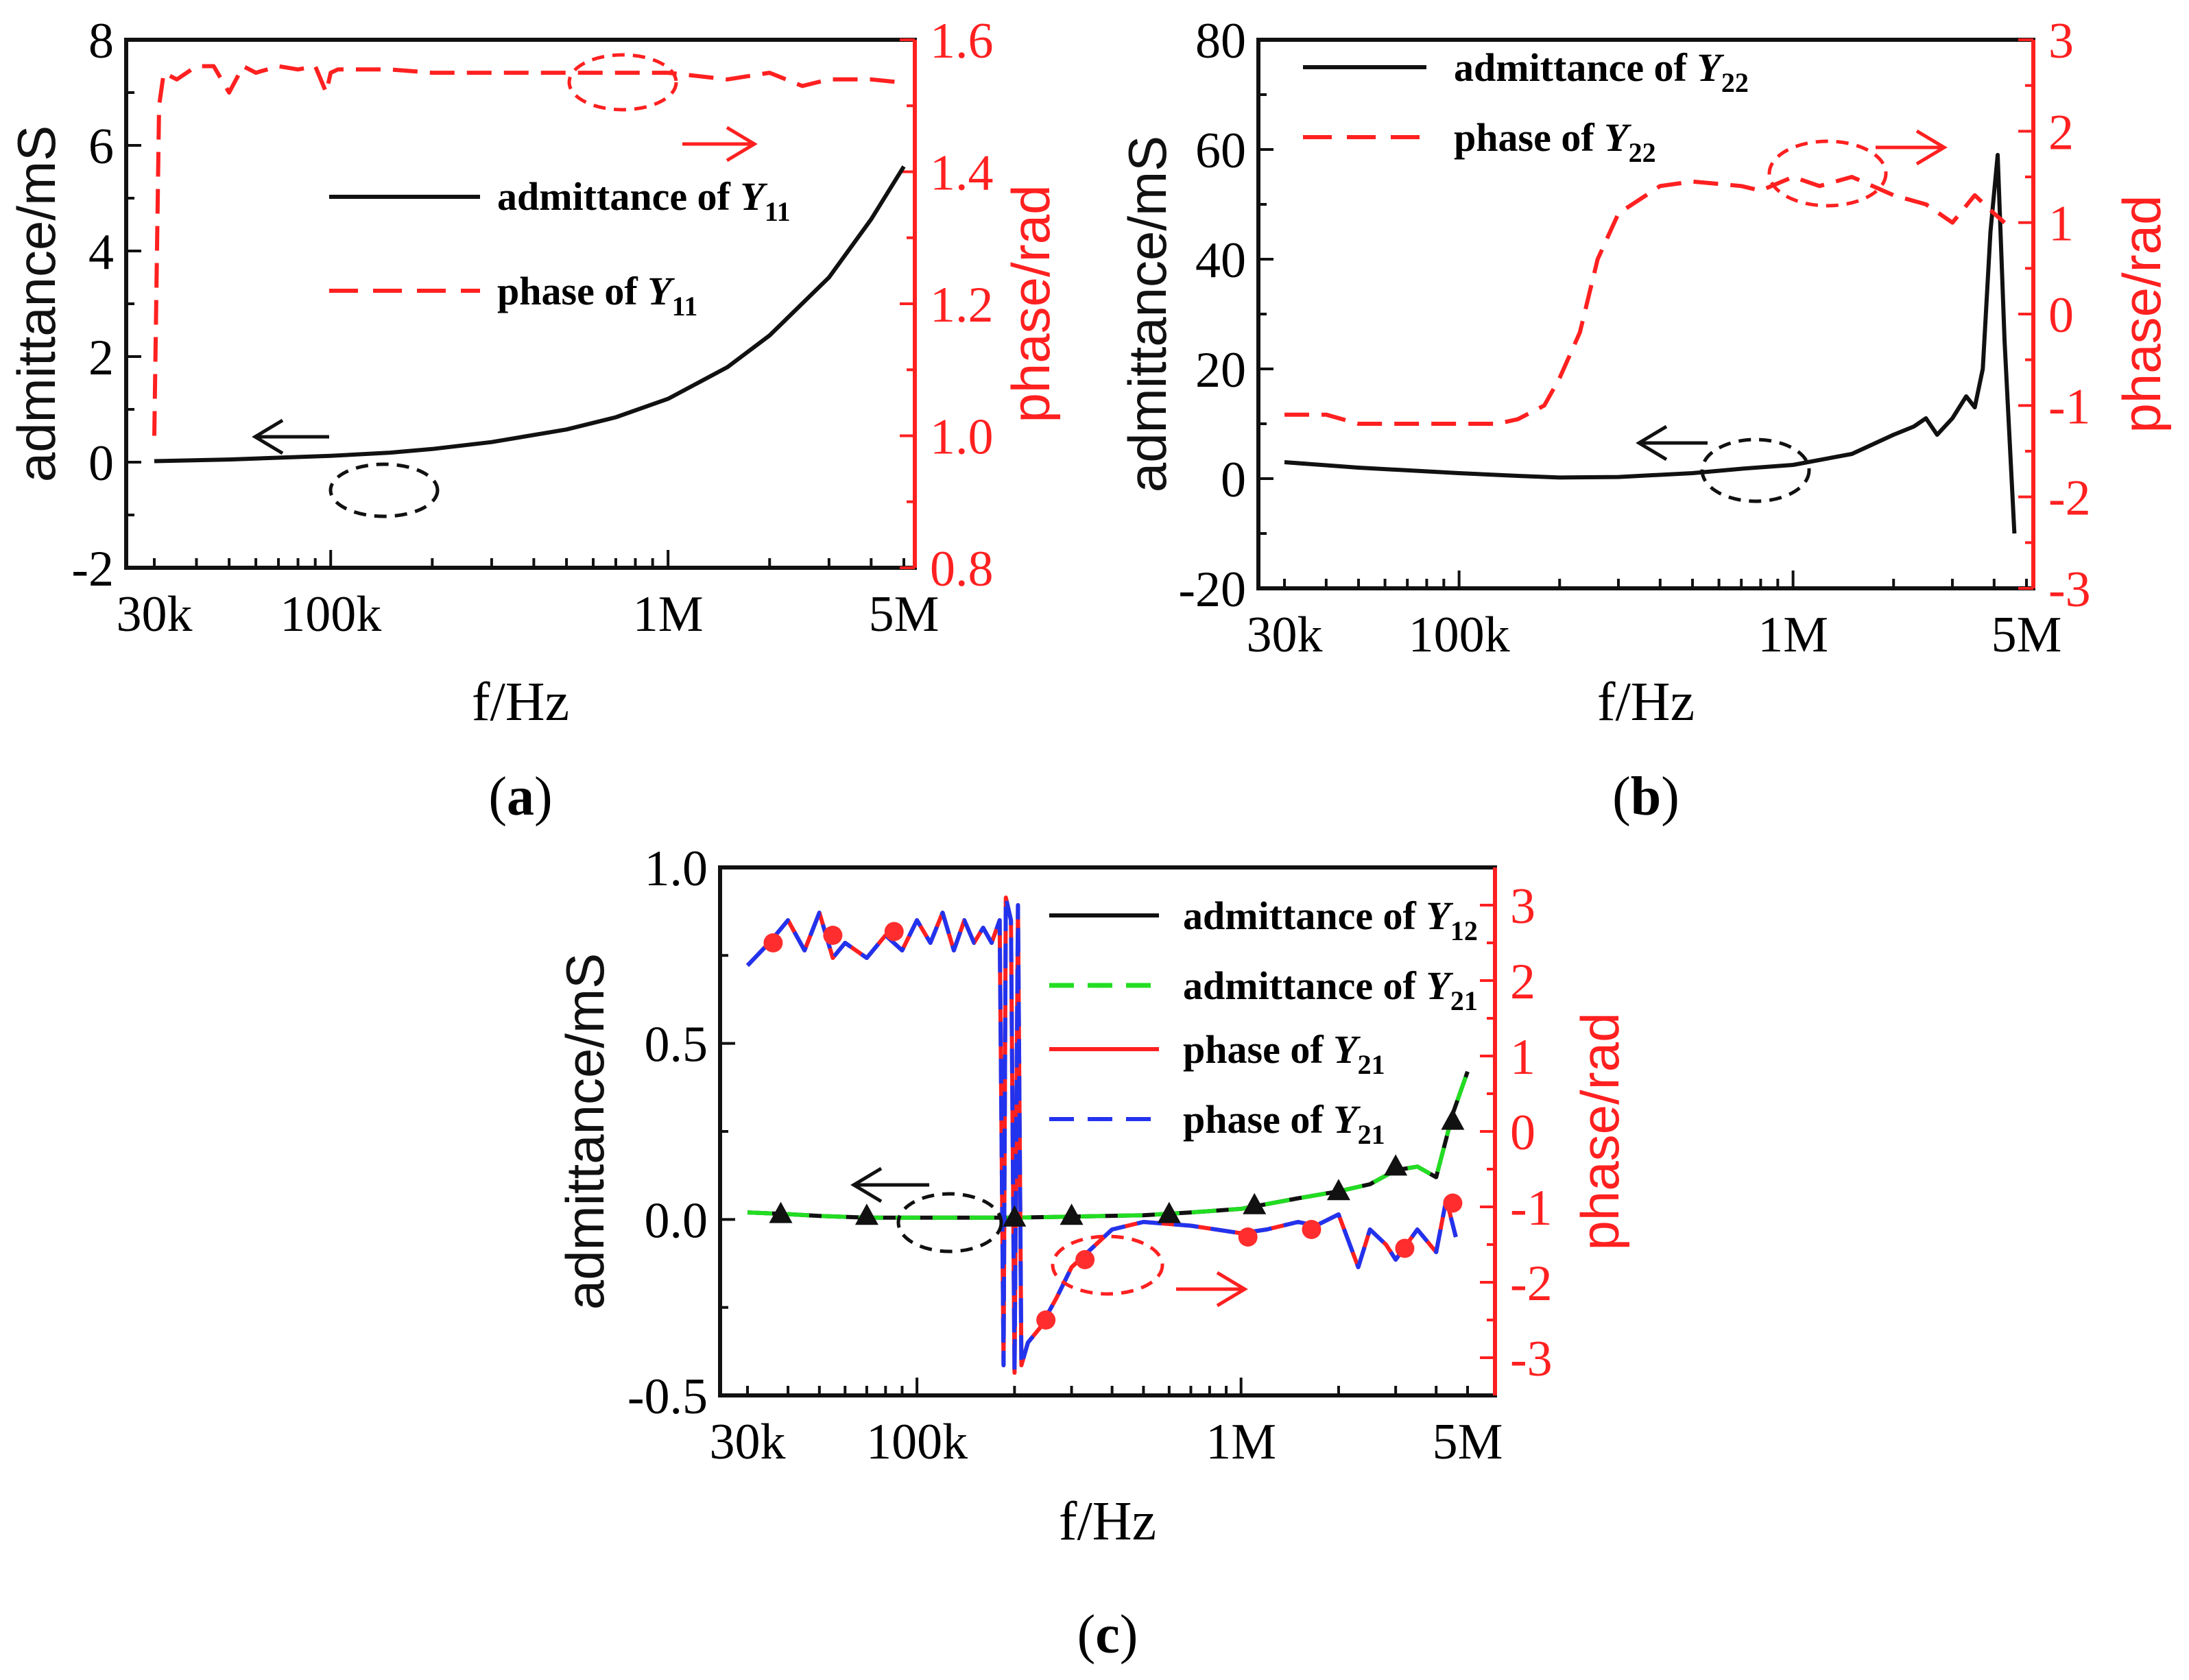  I want to click on b-ytick-right-label: -1, so click(2069, 407).